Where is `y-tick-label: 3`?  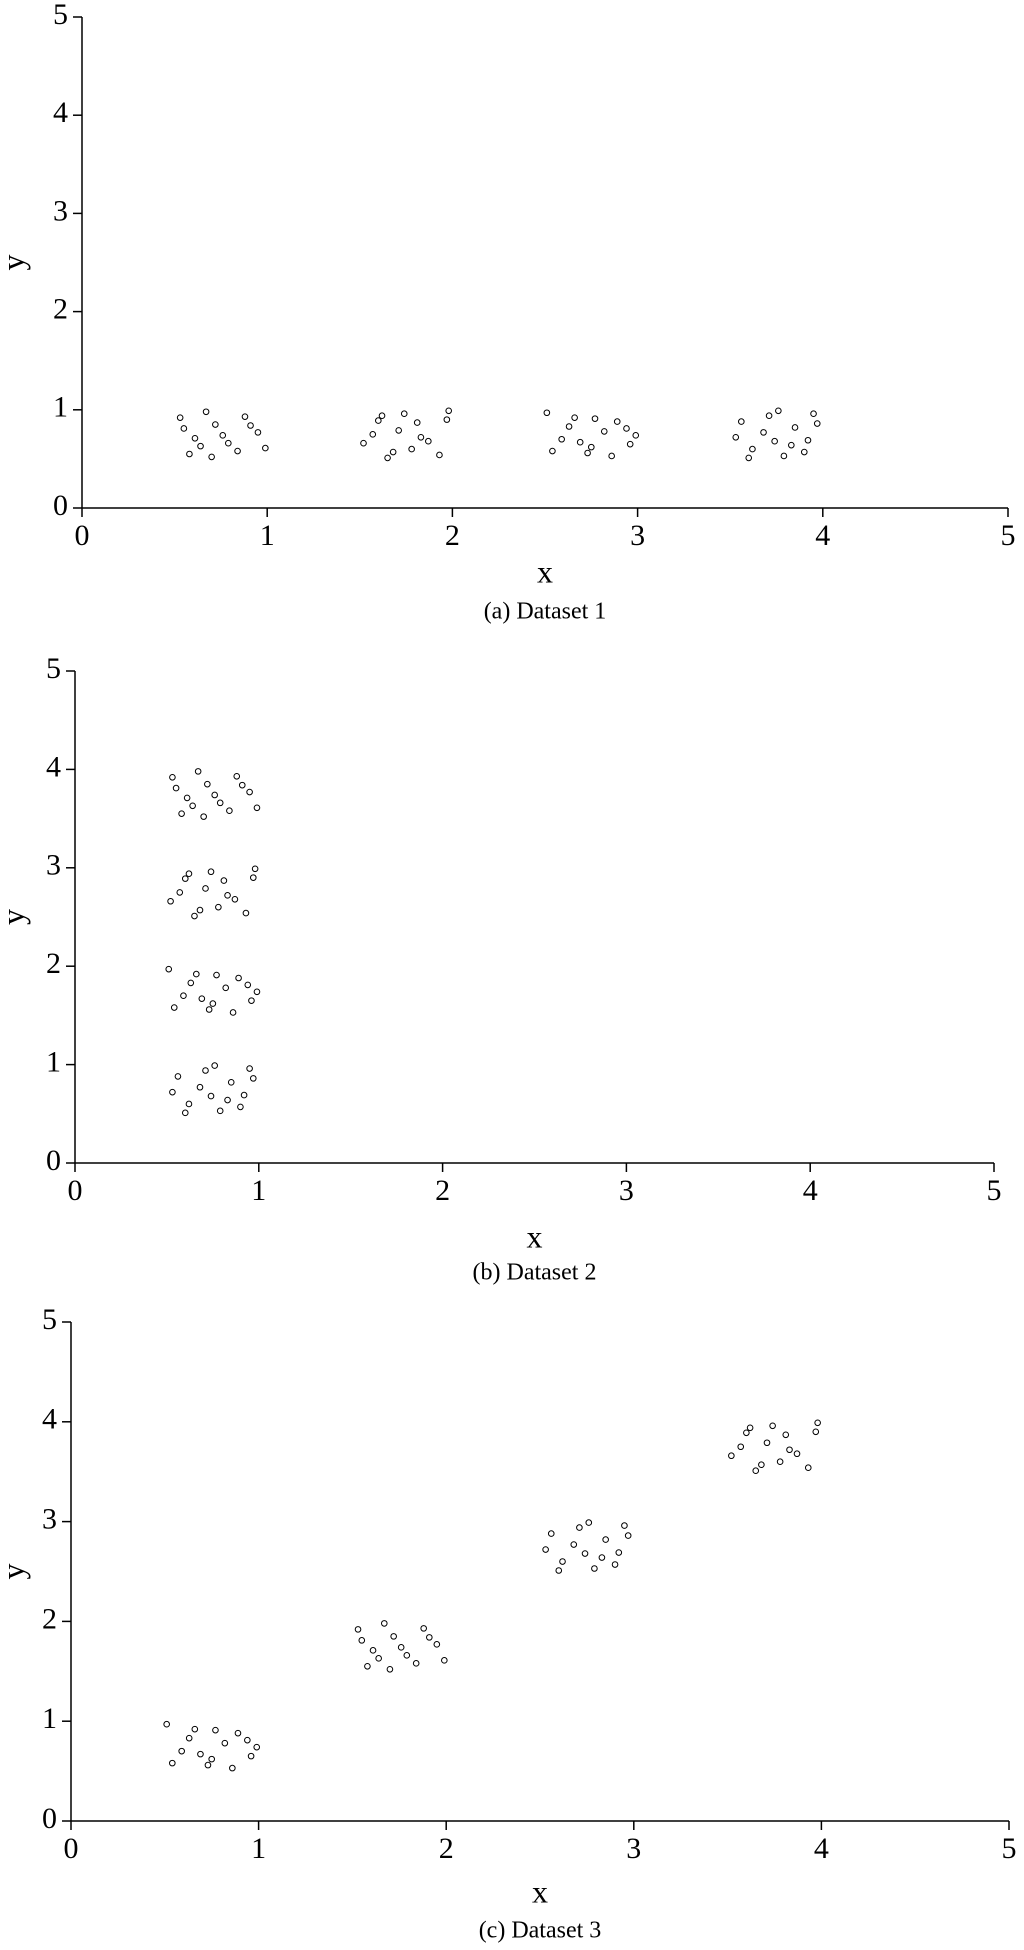 y-tick-label: 3 is located at coordinates (49, 1518).